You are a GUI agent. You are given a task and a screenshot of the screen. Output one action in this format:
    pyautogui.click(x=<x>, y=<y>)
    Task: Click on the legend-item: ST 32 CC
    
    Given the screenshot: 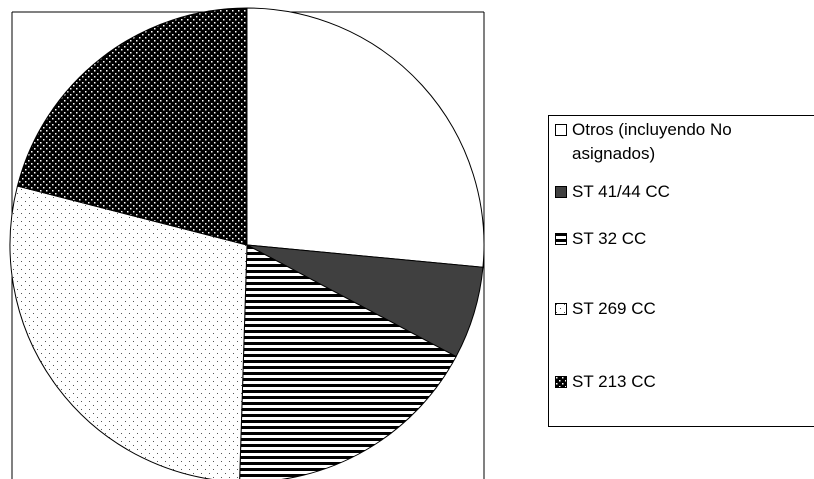 What is the action you would take?
    pyautogui.click(x=684, y=239)
    